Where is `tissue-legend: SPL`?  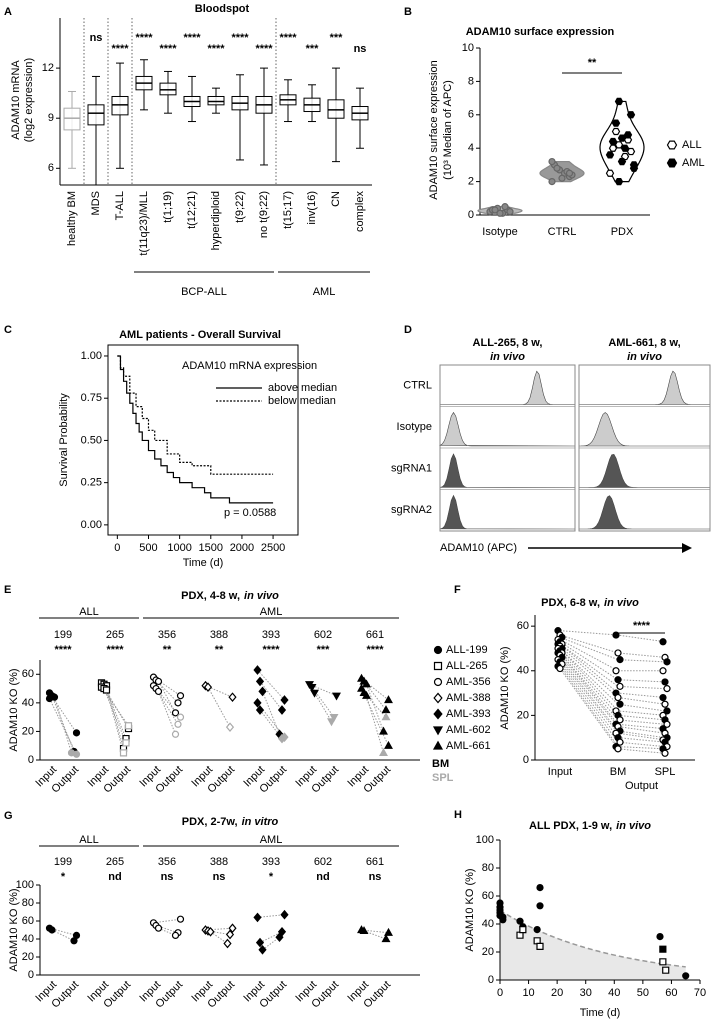
tissue-legend: SPL is located at coordinates (443, 778).